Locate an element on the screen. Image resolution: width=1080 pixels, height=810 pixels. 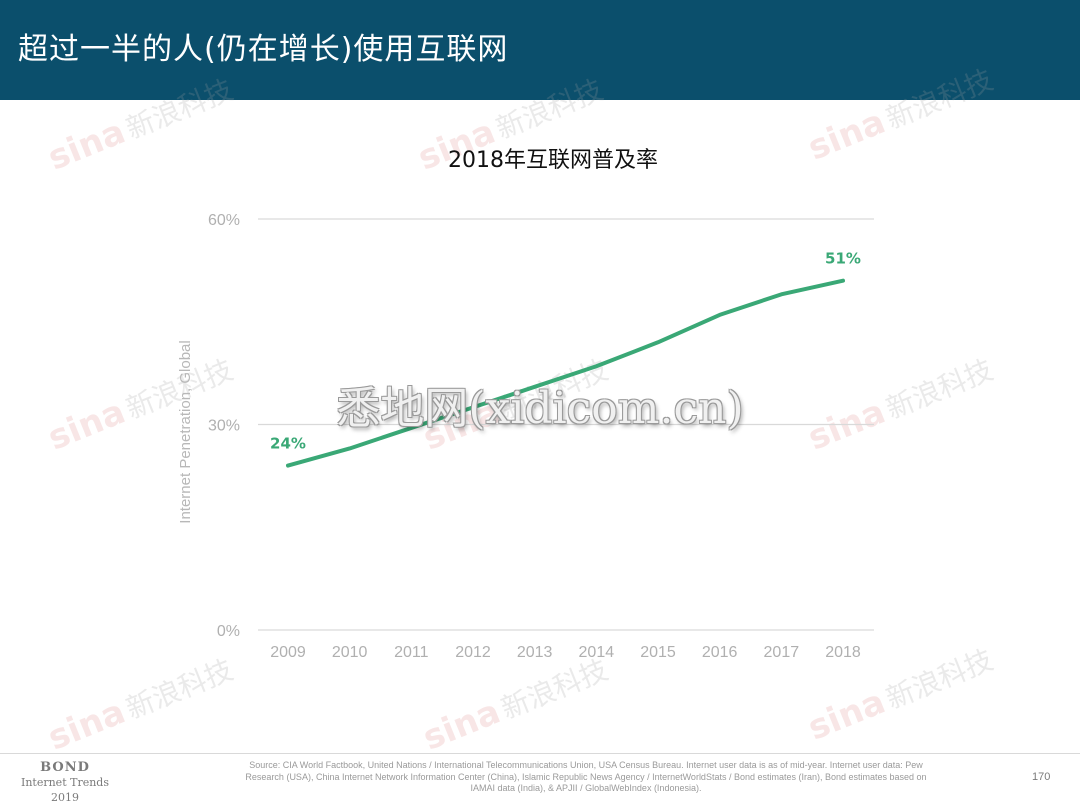
x-tick-label: 2014 is located at coordinates (597, 652).